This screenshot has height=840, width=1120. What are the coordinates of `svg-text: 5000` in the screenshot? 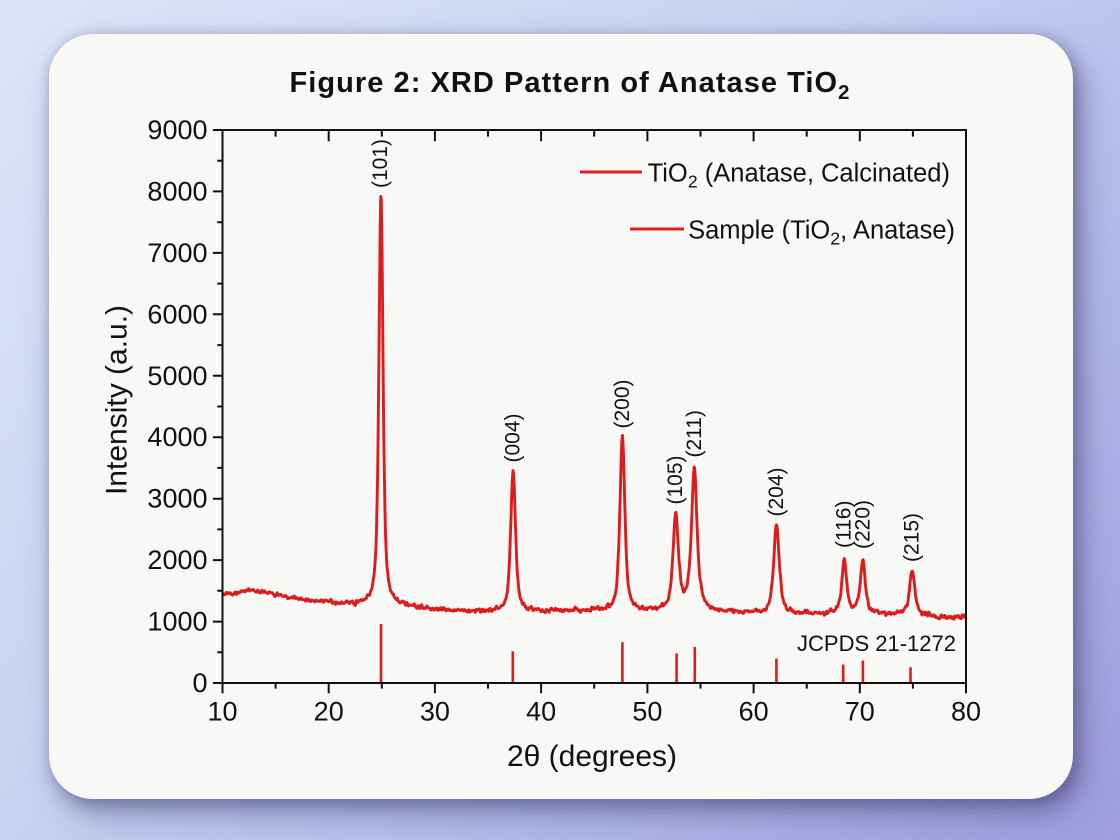 It's located at (177, 376).